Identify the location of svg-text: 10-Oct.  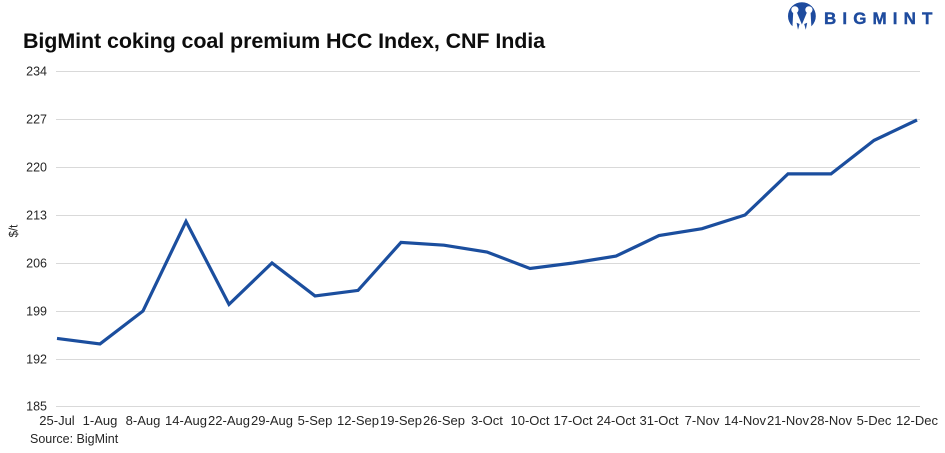
(529, 420).